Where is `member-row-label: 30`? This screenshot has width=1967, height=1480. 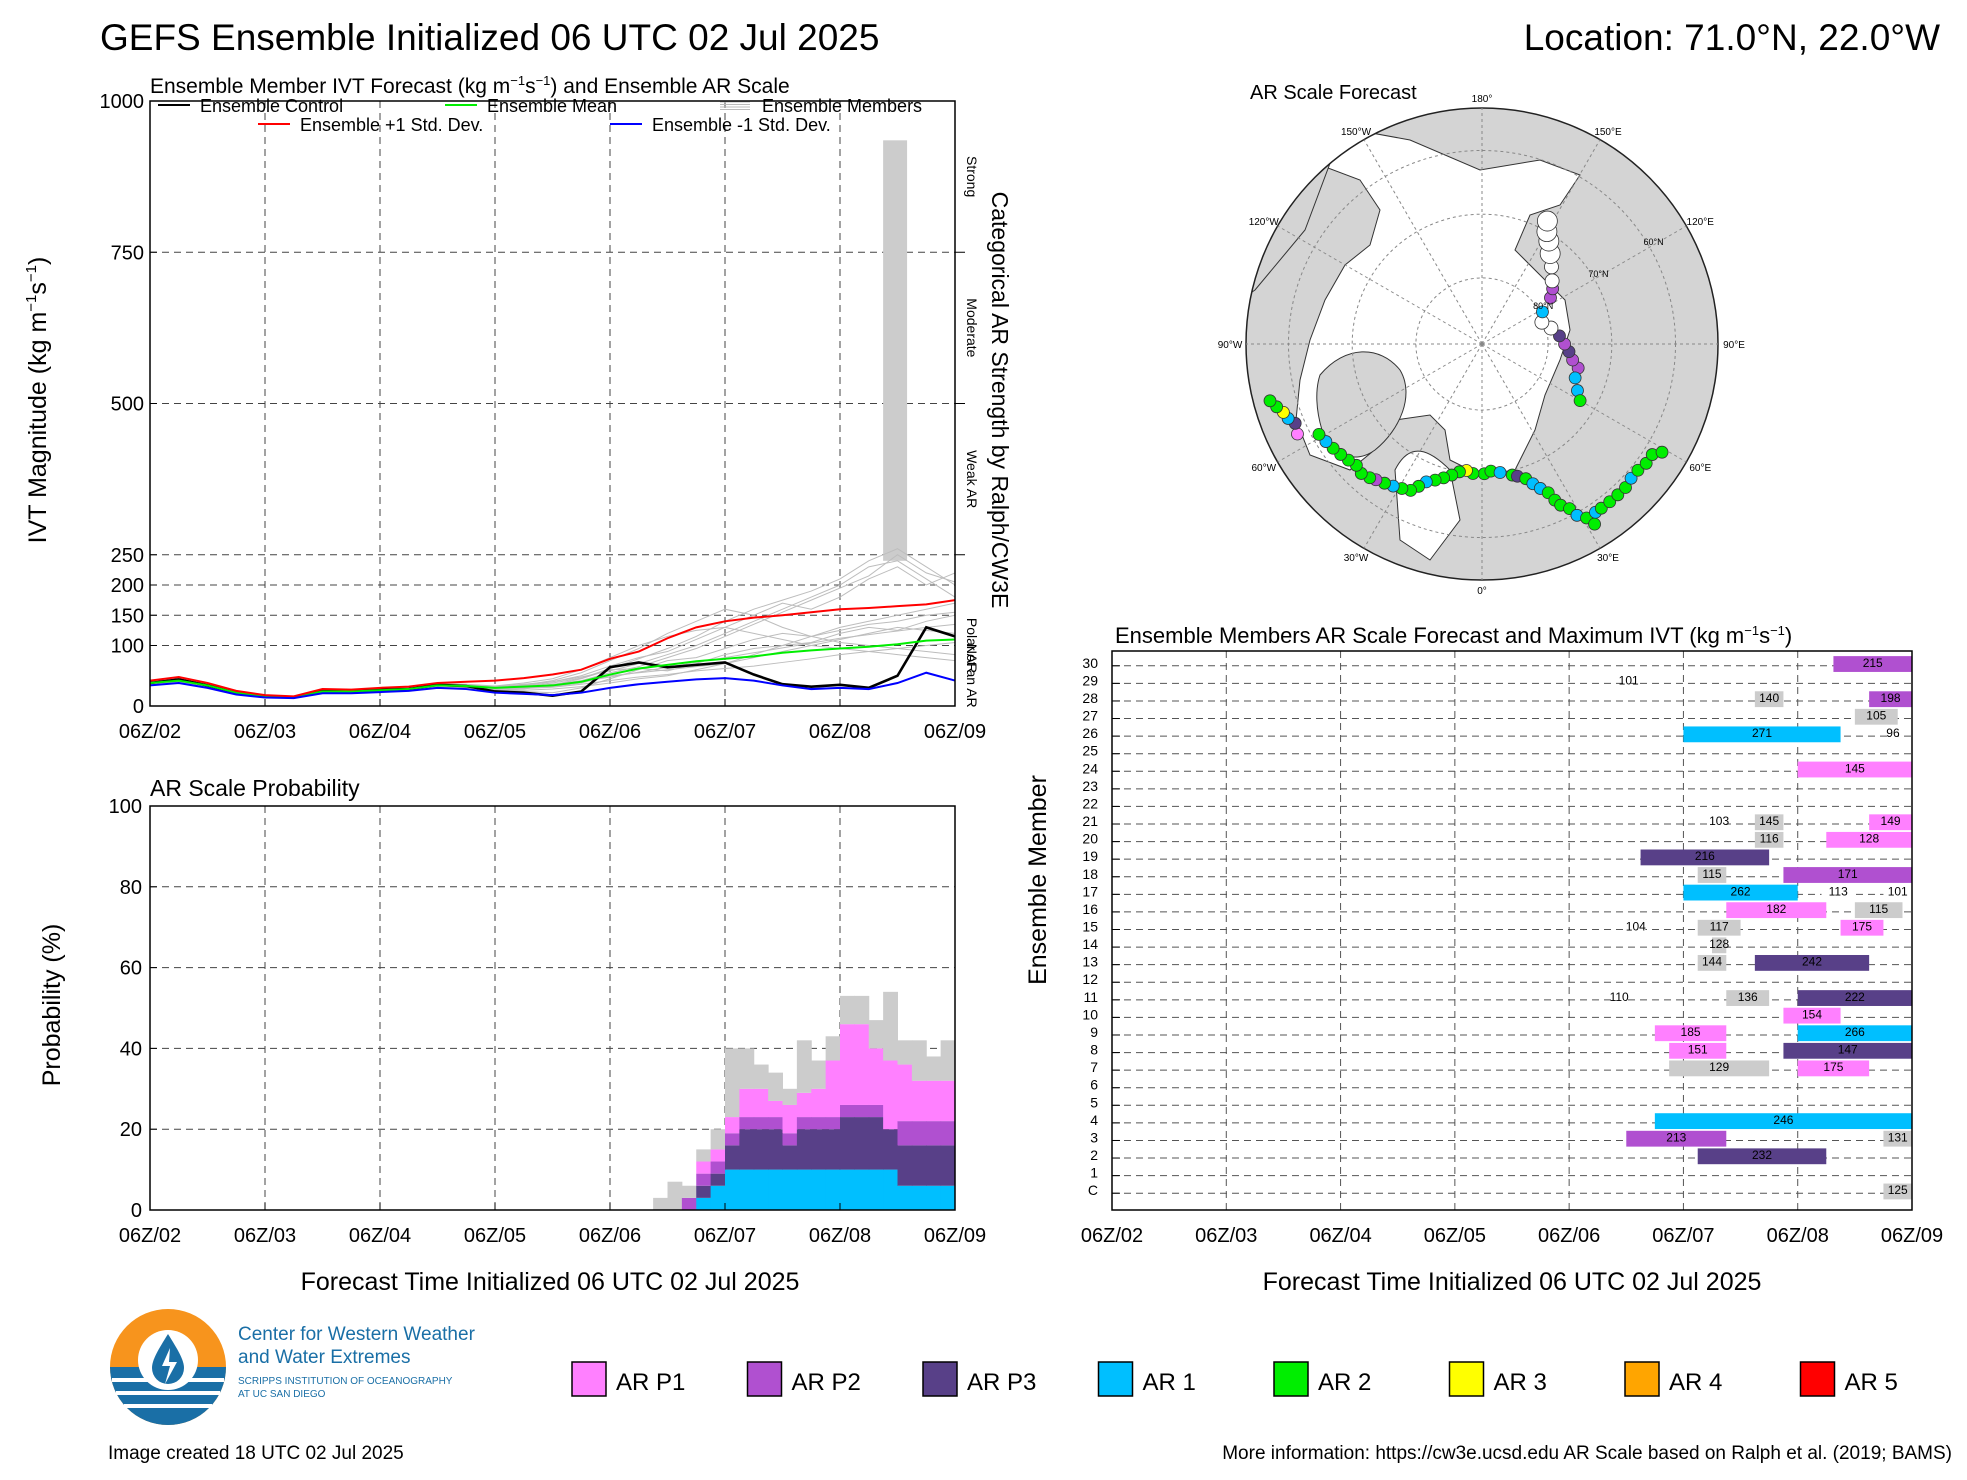
member-row-label: 30 is located at coordinates (1090, 663).